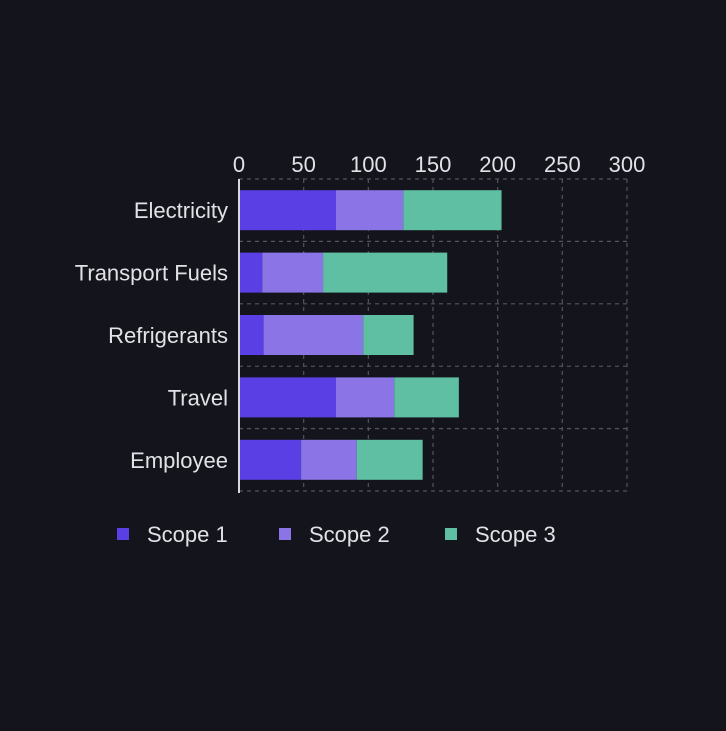 The width and height of the screenshot is (726, 731). I want to click on legend: Scope 1 Scope 2 Scope 3, so click(336, 534).